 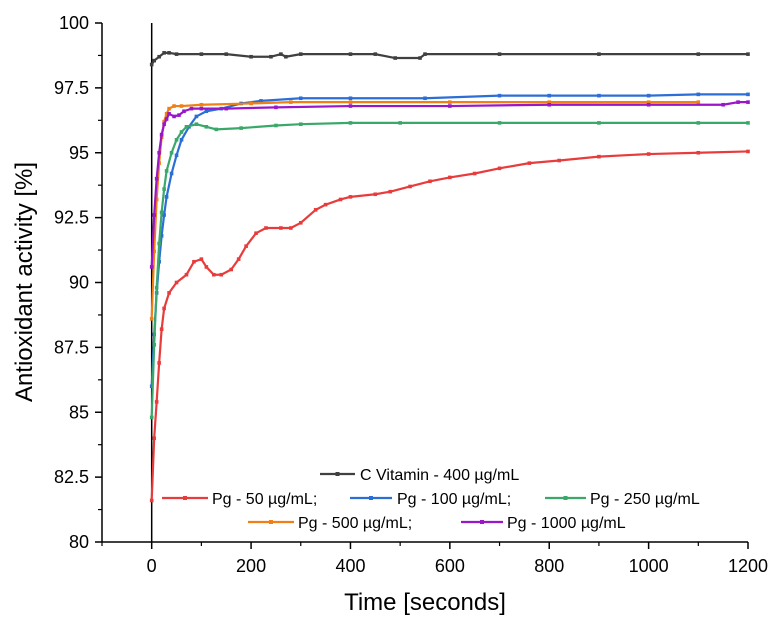 I want to click on y-tick-label: 97.5, so click(x=71, y=88).